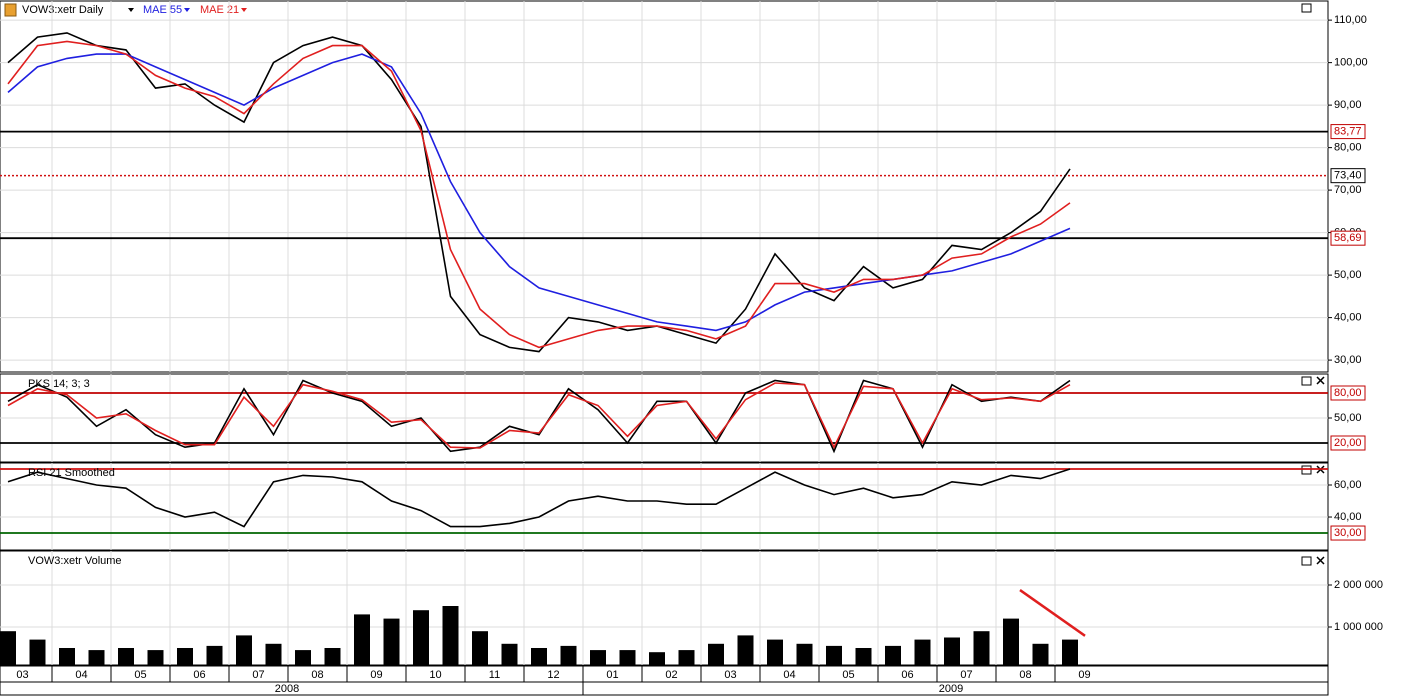 This screenshot has width=1407, height=696. What do you see at coordinates (10, 10) in the screenshot?
I see `symbol-icon` at bounding box center [10, 10].